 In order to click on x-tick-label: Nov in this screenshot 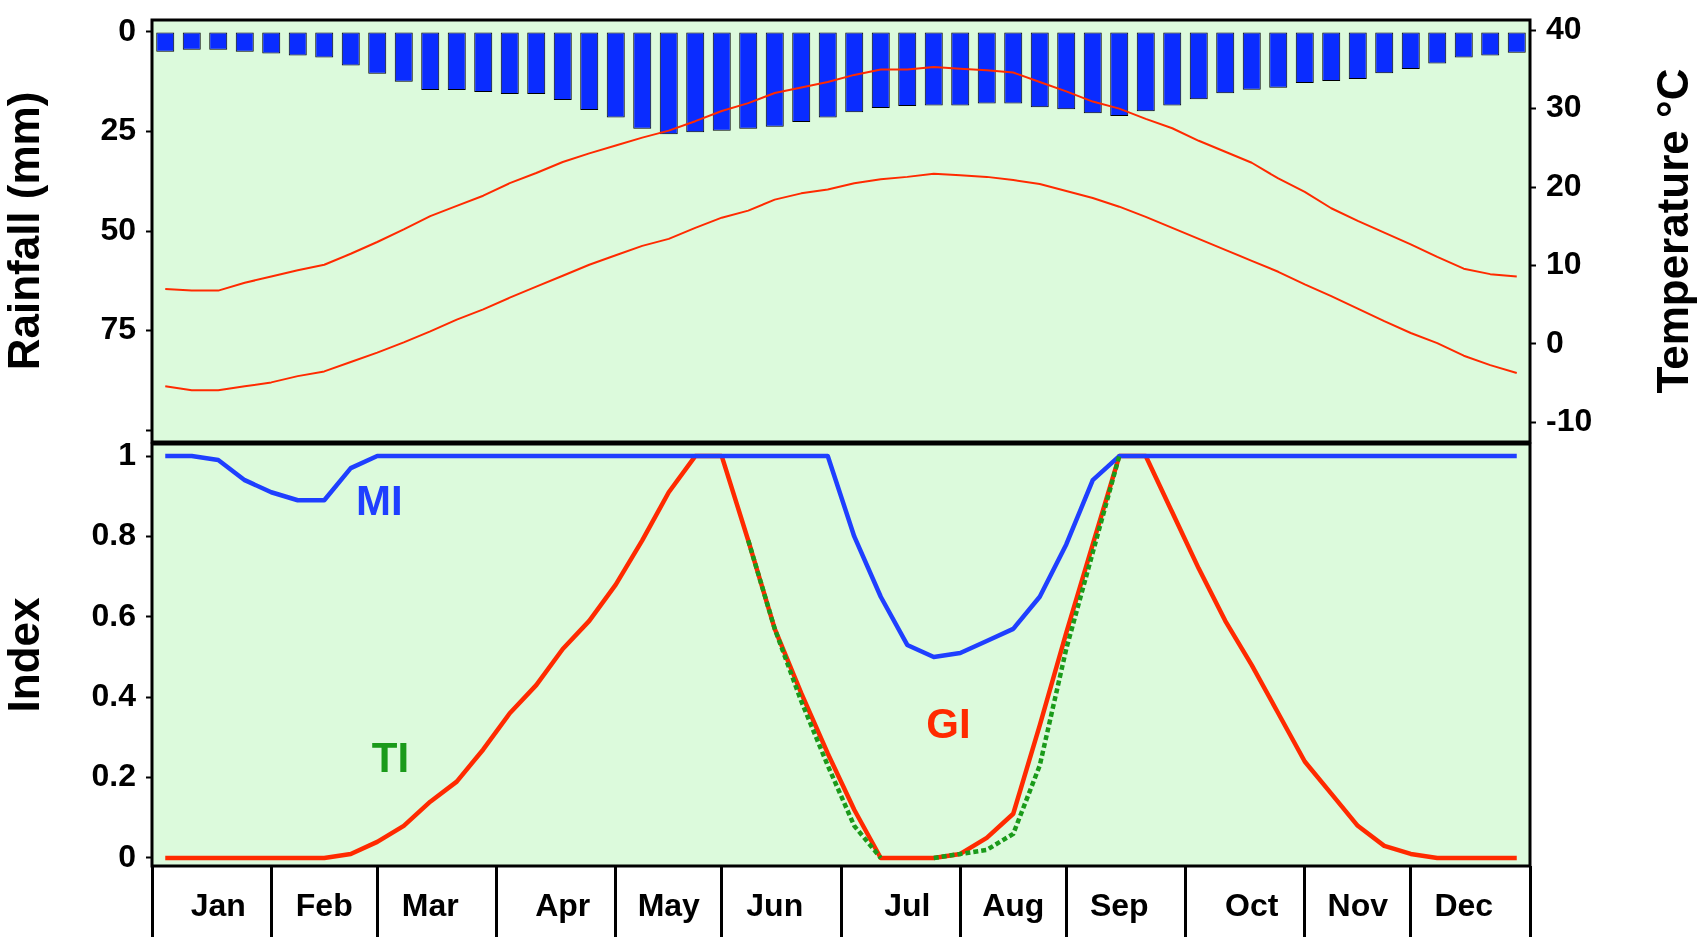, I will do `click(1358, 905)`.